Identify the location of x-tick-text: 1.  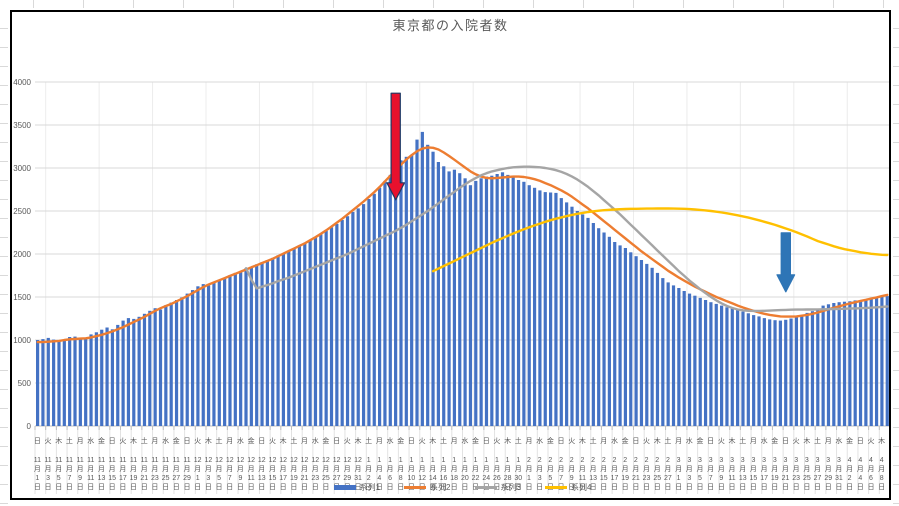
(197, 478).